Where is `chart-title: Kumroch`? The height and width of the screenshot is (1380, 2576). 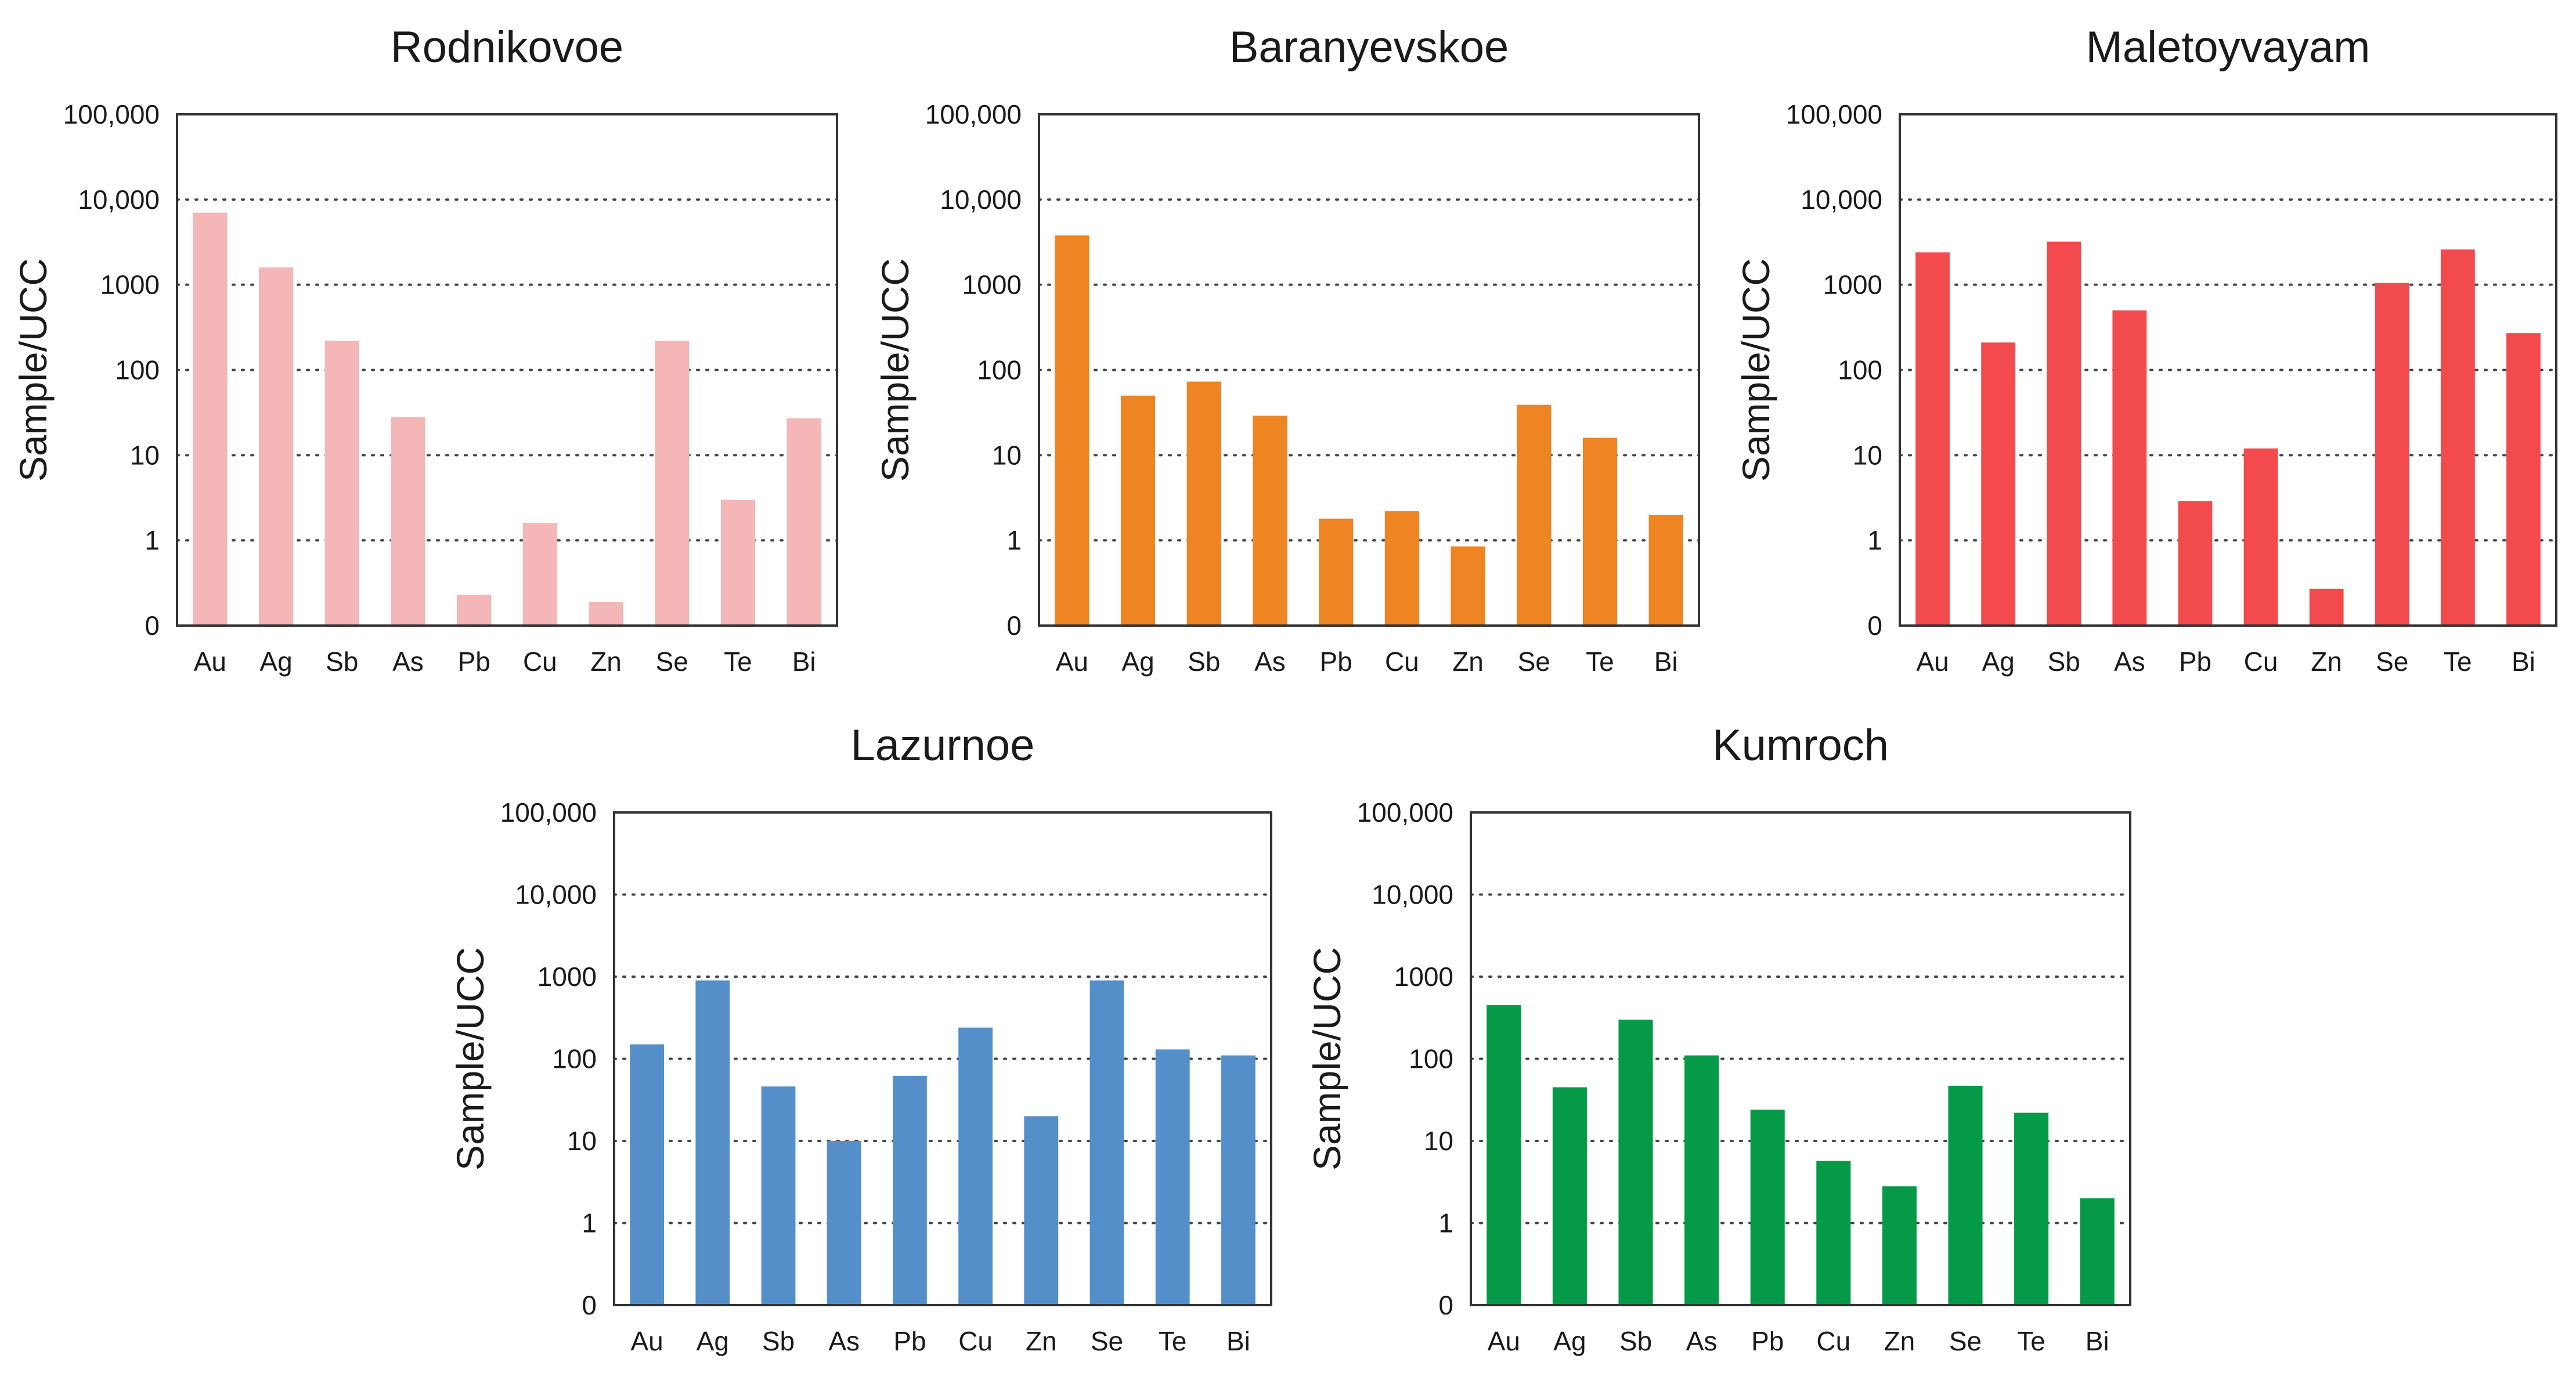
chart-title: Kumroch is located at coordinates (1801, 746).